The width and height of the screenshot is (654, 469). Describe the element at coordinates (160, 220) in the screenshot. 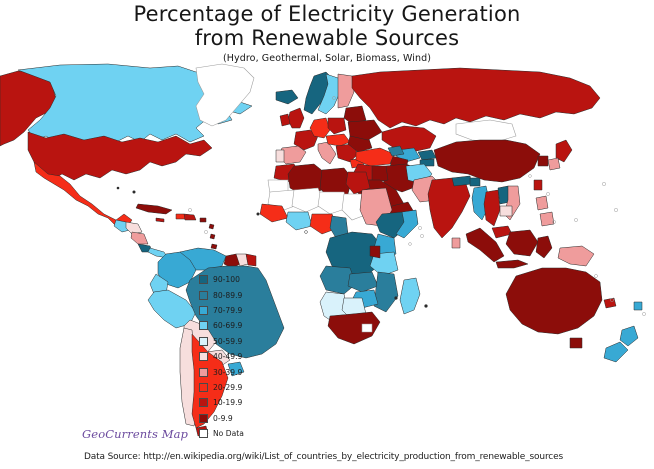

I see `region-jamaica` at that location.